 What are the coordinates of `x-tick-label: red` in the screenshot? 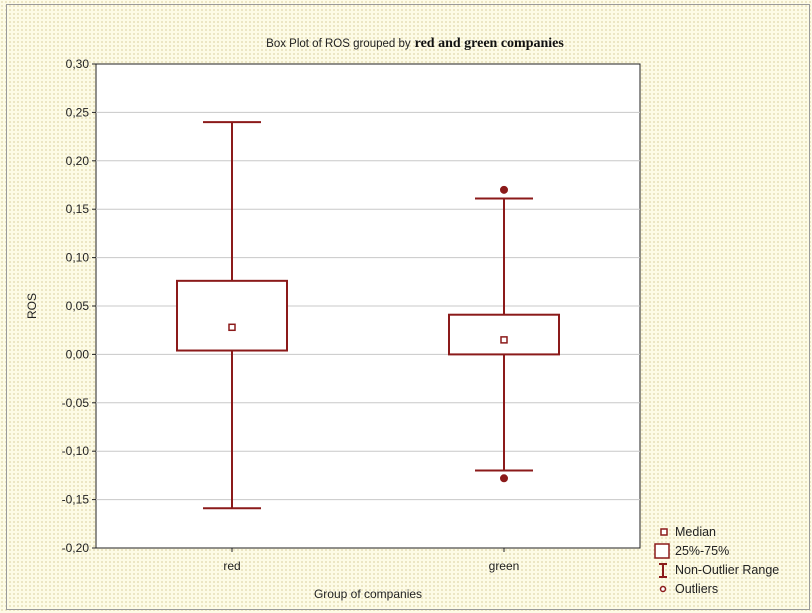 It's located at (231, 566).